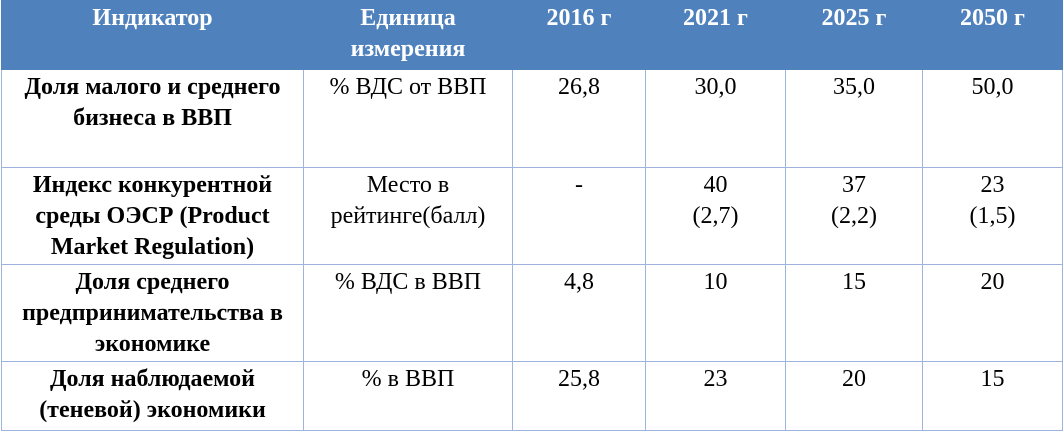  What do you see at coordinates (715, 313) in the screenshot?
I see `table-cell: 10` at bounding box center [715, 313].